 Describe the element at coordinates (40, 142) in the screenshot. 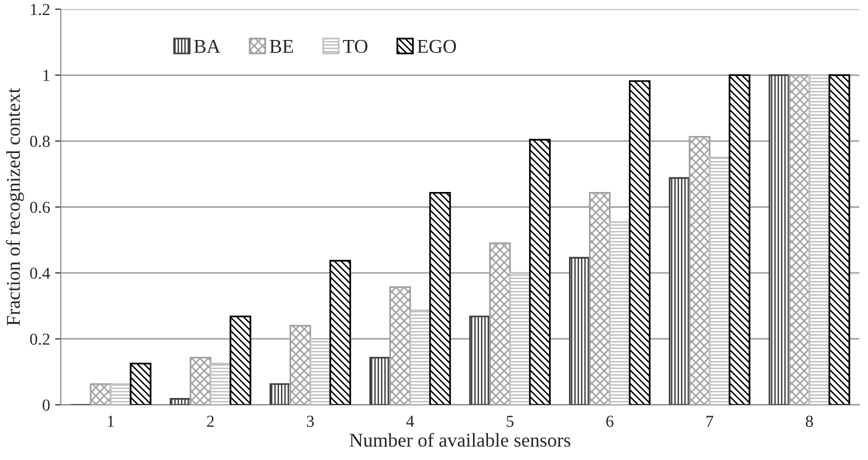

I see `y-tick-label: 0.8` at that location.